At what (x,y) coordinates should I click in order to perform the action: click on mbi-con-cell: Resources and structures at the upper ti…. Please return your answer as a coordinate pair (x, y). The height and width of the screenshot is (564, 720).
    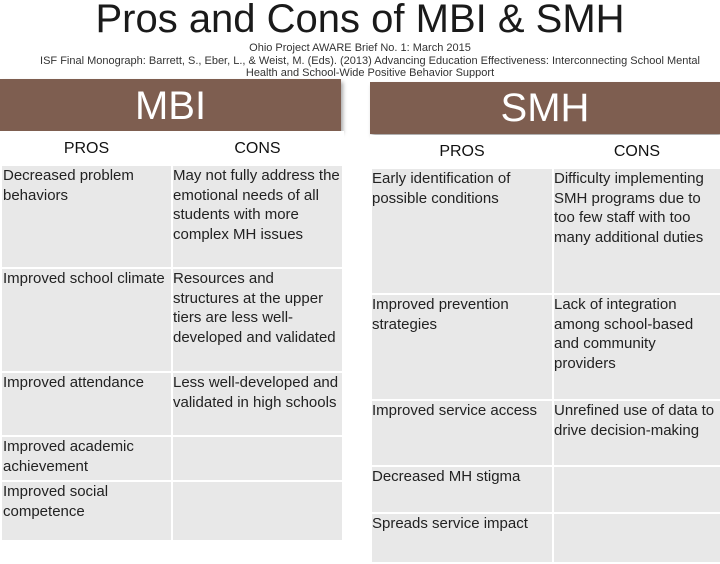
    Looking at the image, I should click on (257, 320).